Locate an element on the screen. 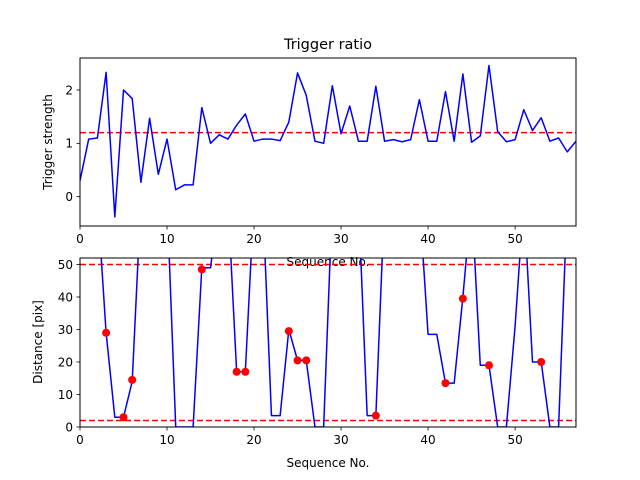 Image resolution: width=640 pixels, height=480 pixels. top-chart-y-tick-label: 0 is located at coordinates (69, 197).